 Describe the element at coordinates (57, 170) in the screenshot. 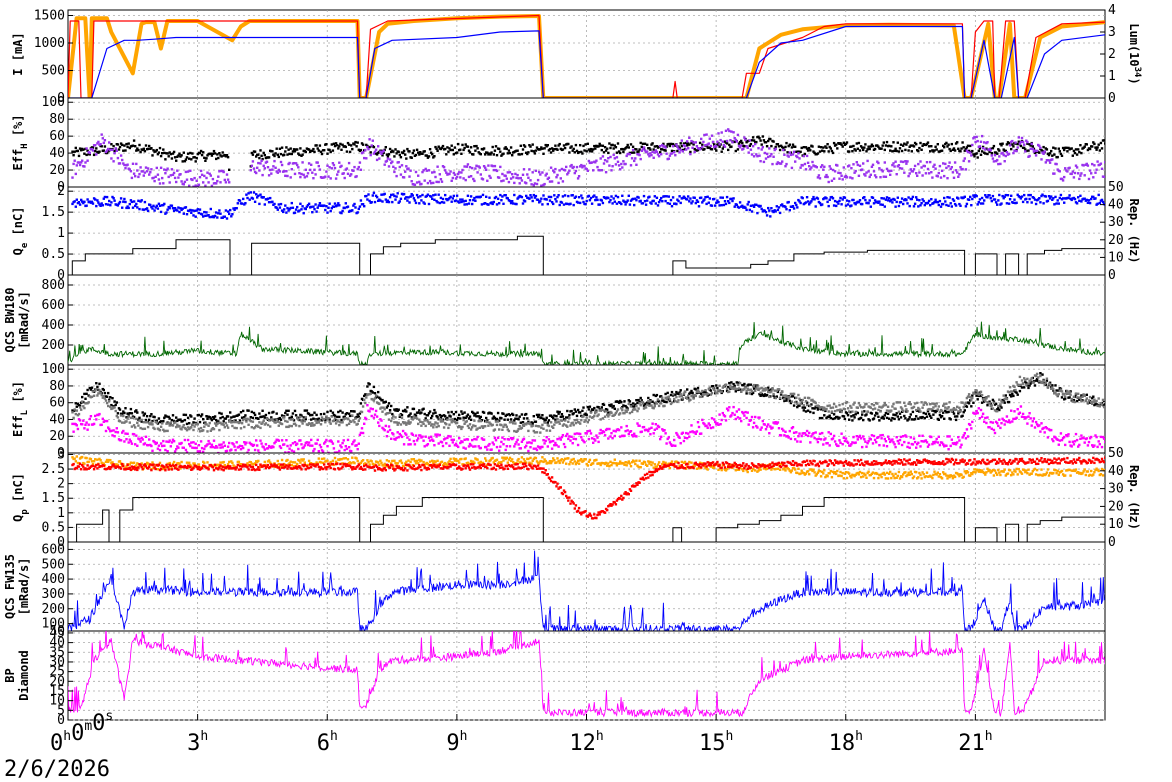

I see `y-tick-label: 20` at that location.